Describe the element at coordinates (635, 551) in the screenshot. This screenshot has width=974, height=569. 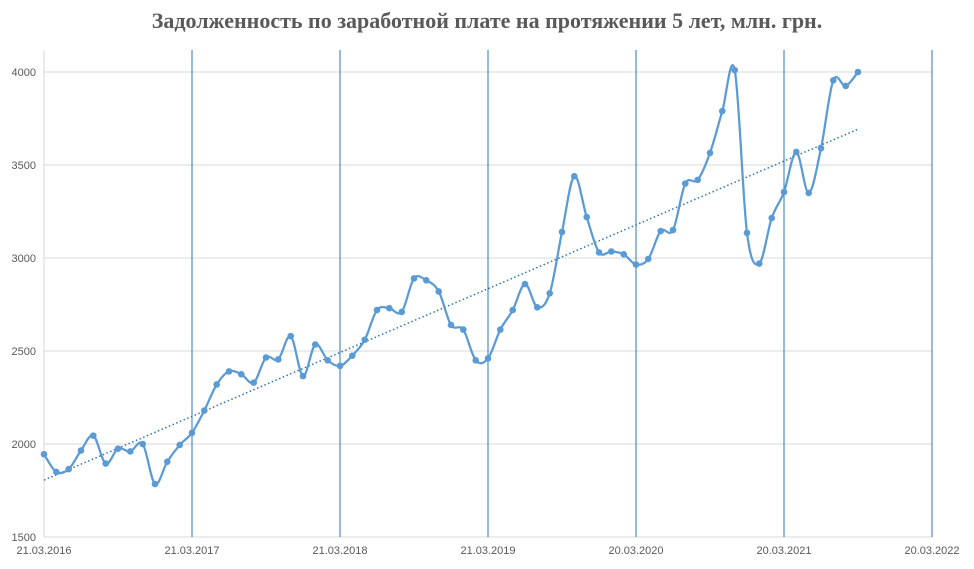
I see `x-tick-label: 20.03.2020` at that location.